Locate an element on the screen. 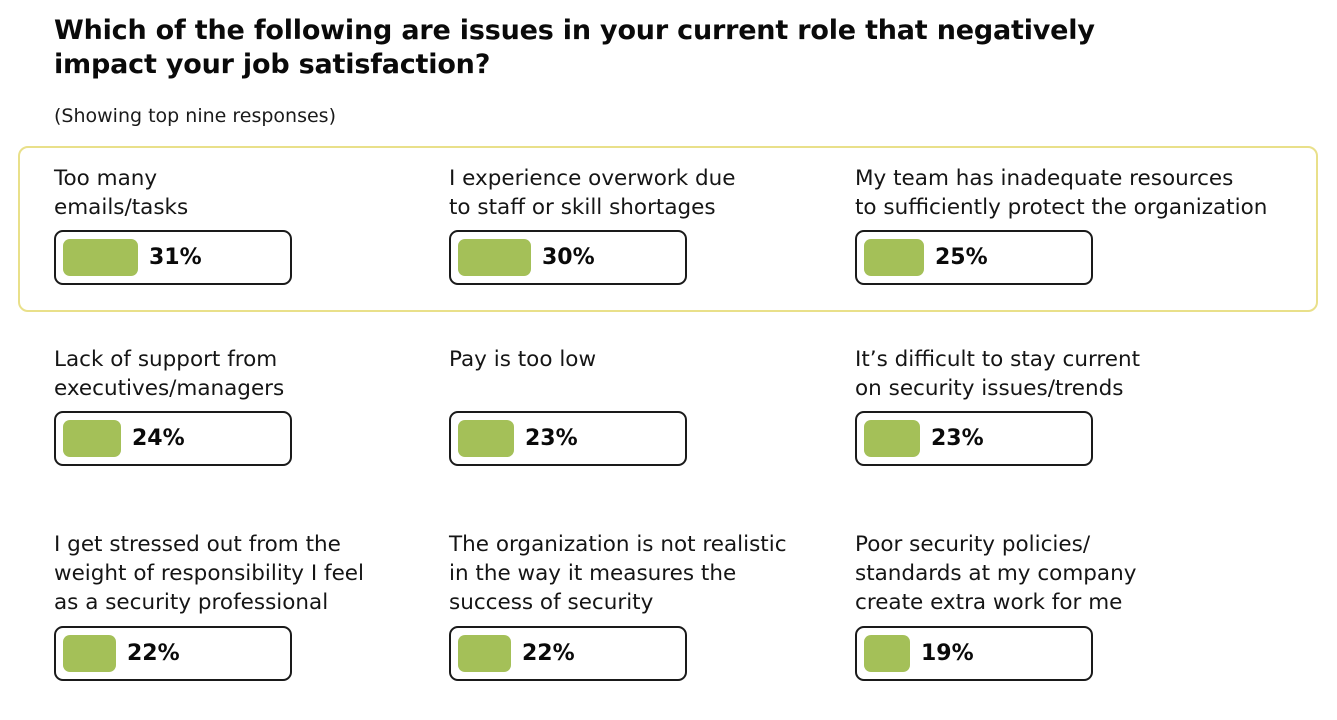 This screenshot has width=1337, height=720. response-bar-frame: 25% is located at coordinates (974, 257).